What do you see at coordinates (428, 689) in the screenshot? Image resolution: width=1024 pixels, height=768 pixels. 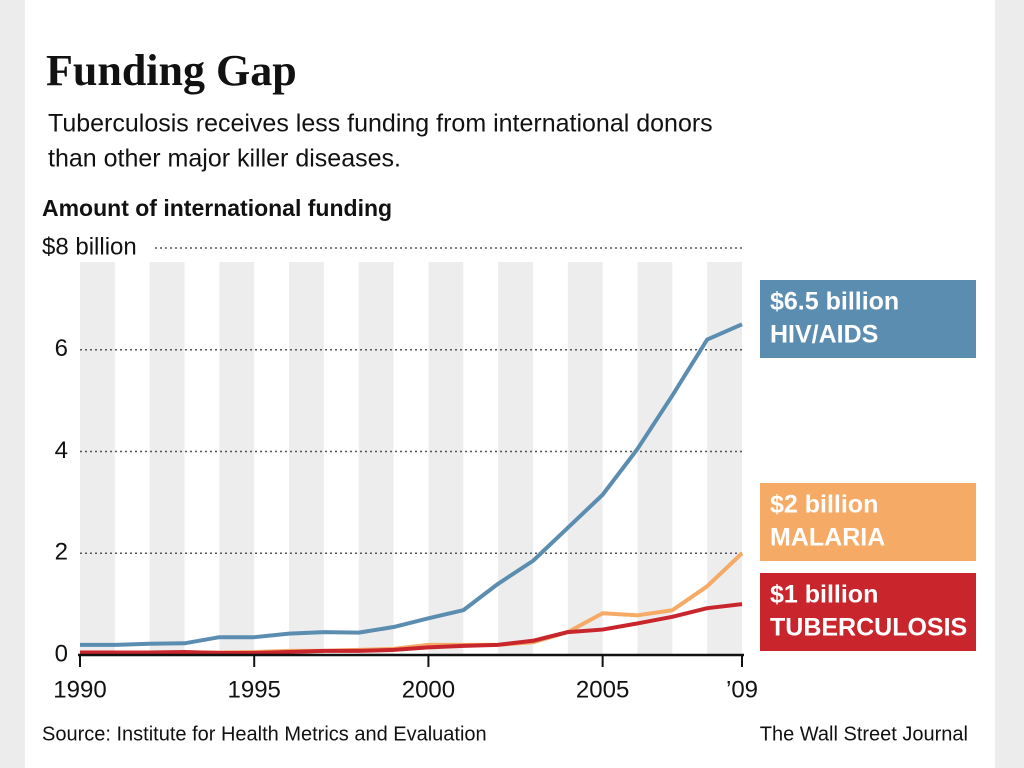 I see `x-tick-label: 2000` at bounding box center [428, 689].